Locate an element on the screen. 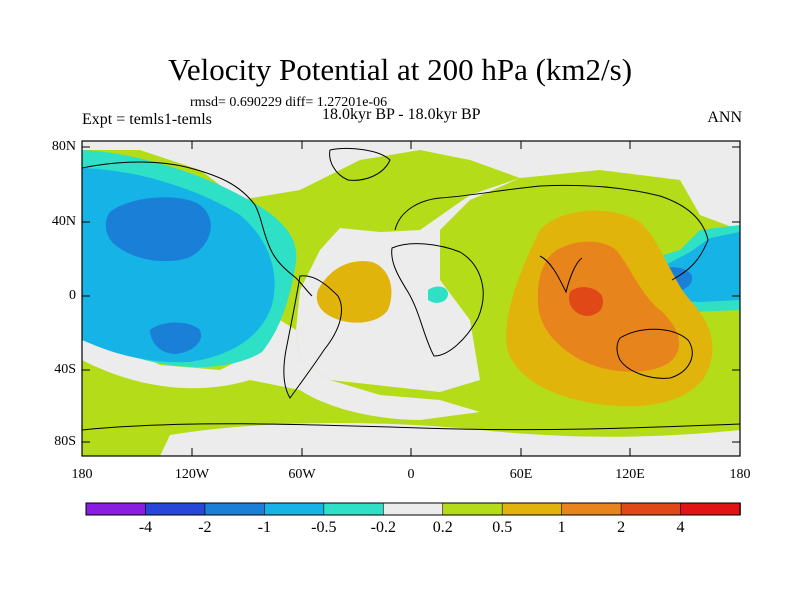  lat-label-80n: 80N is located at coordinates (63, 146).